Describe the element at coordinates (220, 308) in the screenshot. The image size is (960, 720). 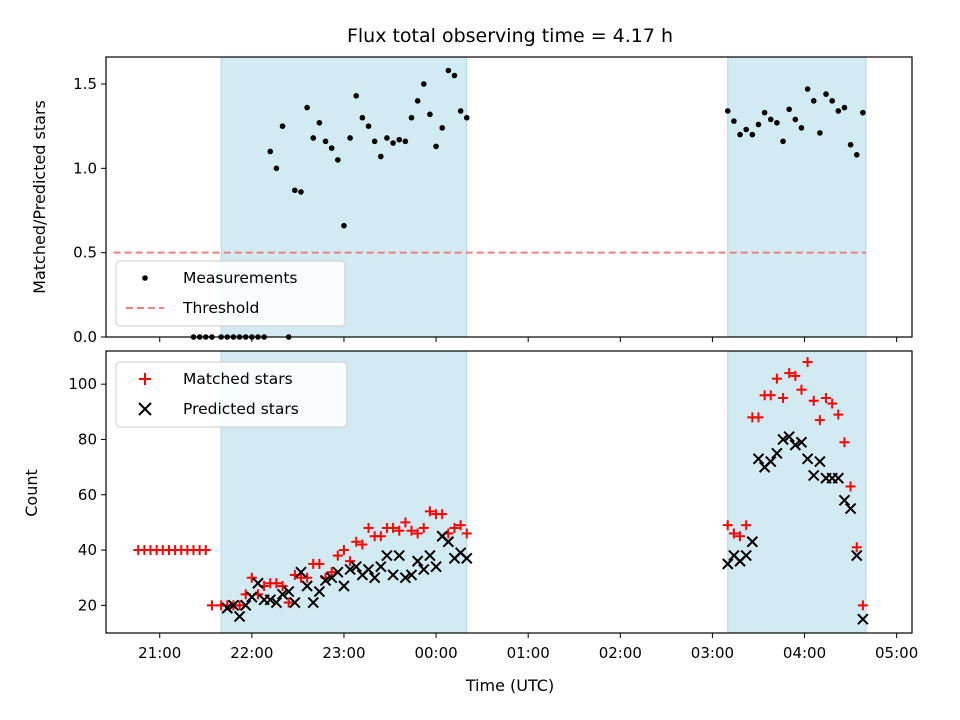
I see `legend-label: Threshold` at that location.